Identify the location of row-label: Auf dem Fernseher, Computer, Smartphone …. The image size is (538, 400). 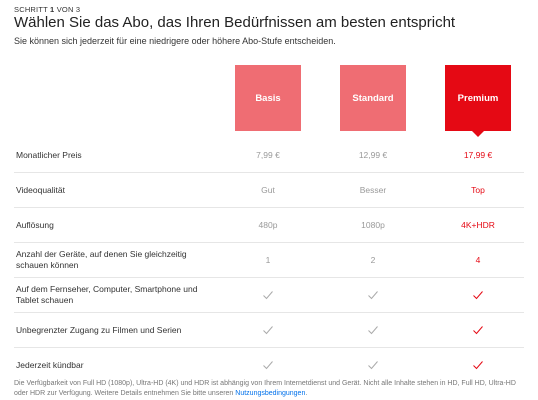
(107, 294).